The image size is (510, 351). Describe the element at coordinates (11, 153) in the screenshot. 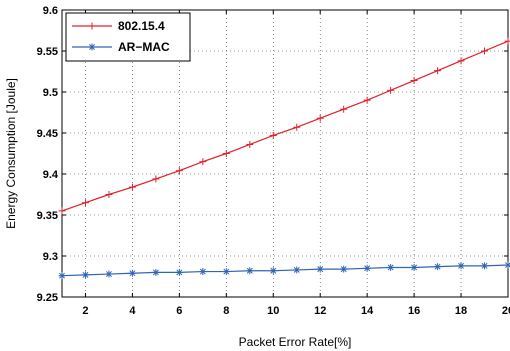

I see `y-axis-label: Energy Consumption [Joule]` at that location.